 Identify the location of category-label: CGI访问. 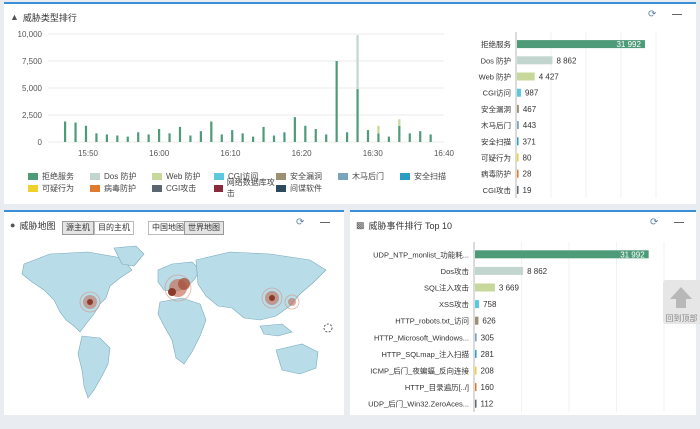
(497, 93).